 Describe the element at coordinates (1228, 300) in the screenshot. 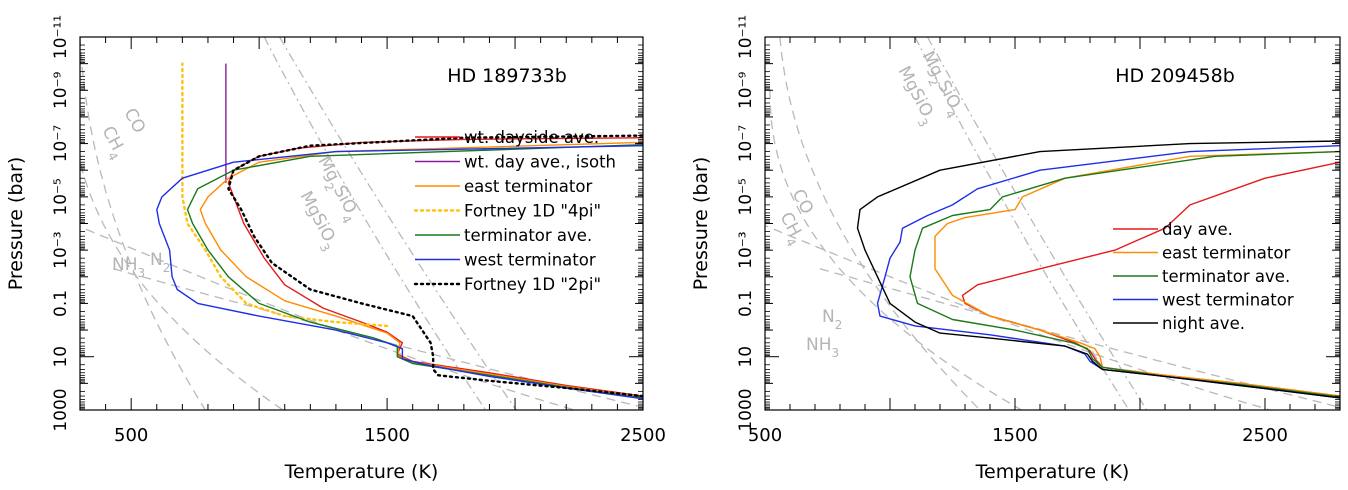

I see `legend-label-4: west terminator` at that location.